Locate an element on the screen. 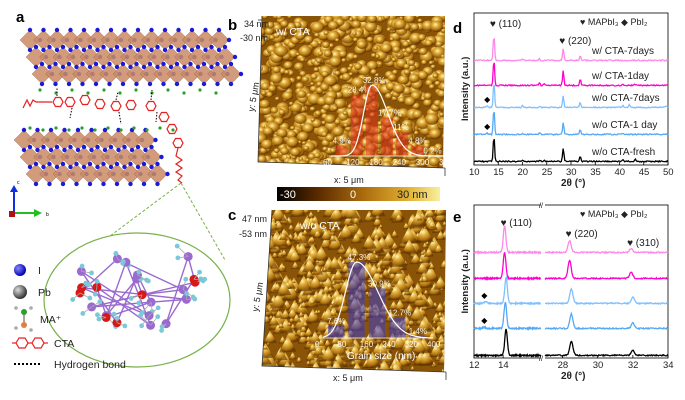  histogram-fit-curve is located at coordinates (388, 120).